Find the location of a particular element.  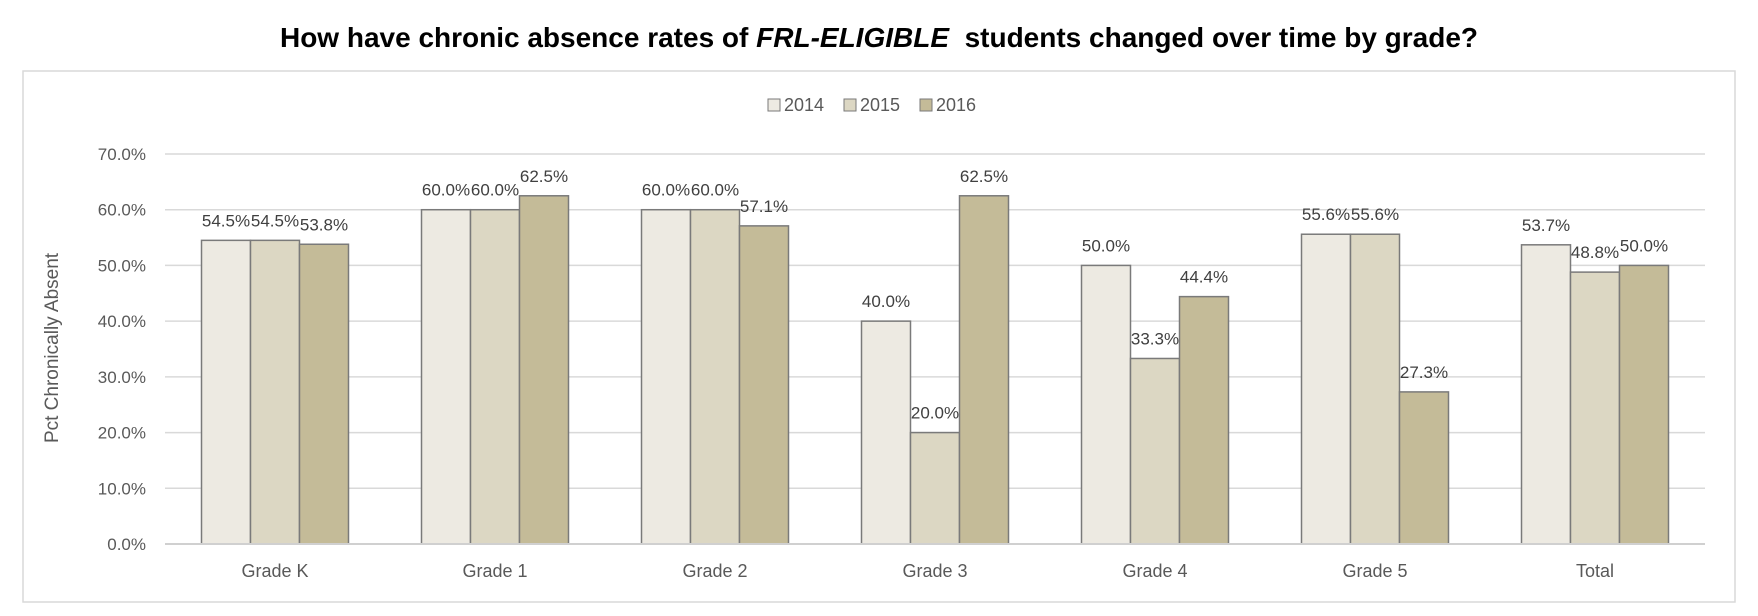

bar-2014-grade-k is located at coordinates (226, 392).